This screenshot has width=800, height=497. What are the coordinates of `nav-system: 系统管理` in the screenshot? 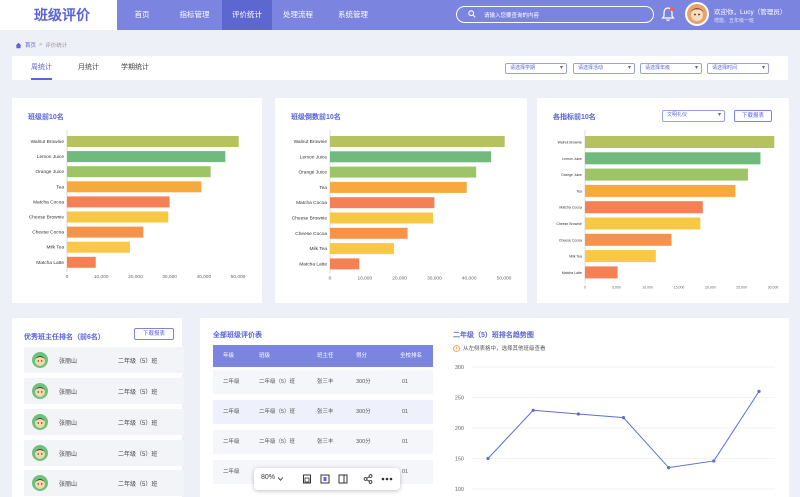 It's located at (353, 14).